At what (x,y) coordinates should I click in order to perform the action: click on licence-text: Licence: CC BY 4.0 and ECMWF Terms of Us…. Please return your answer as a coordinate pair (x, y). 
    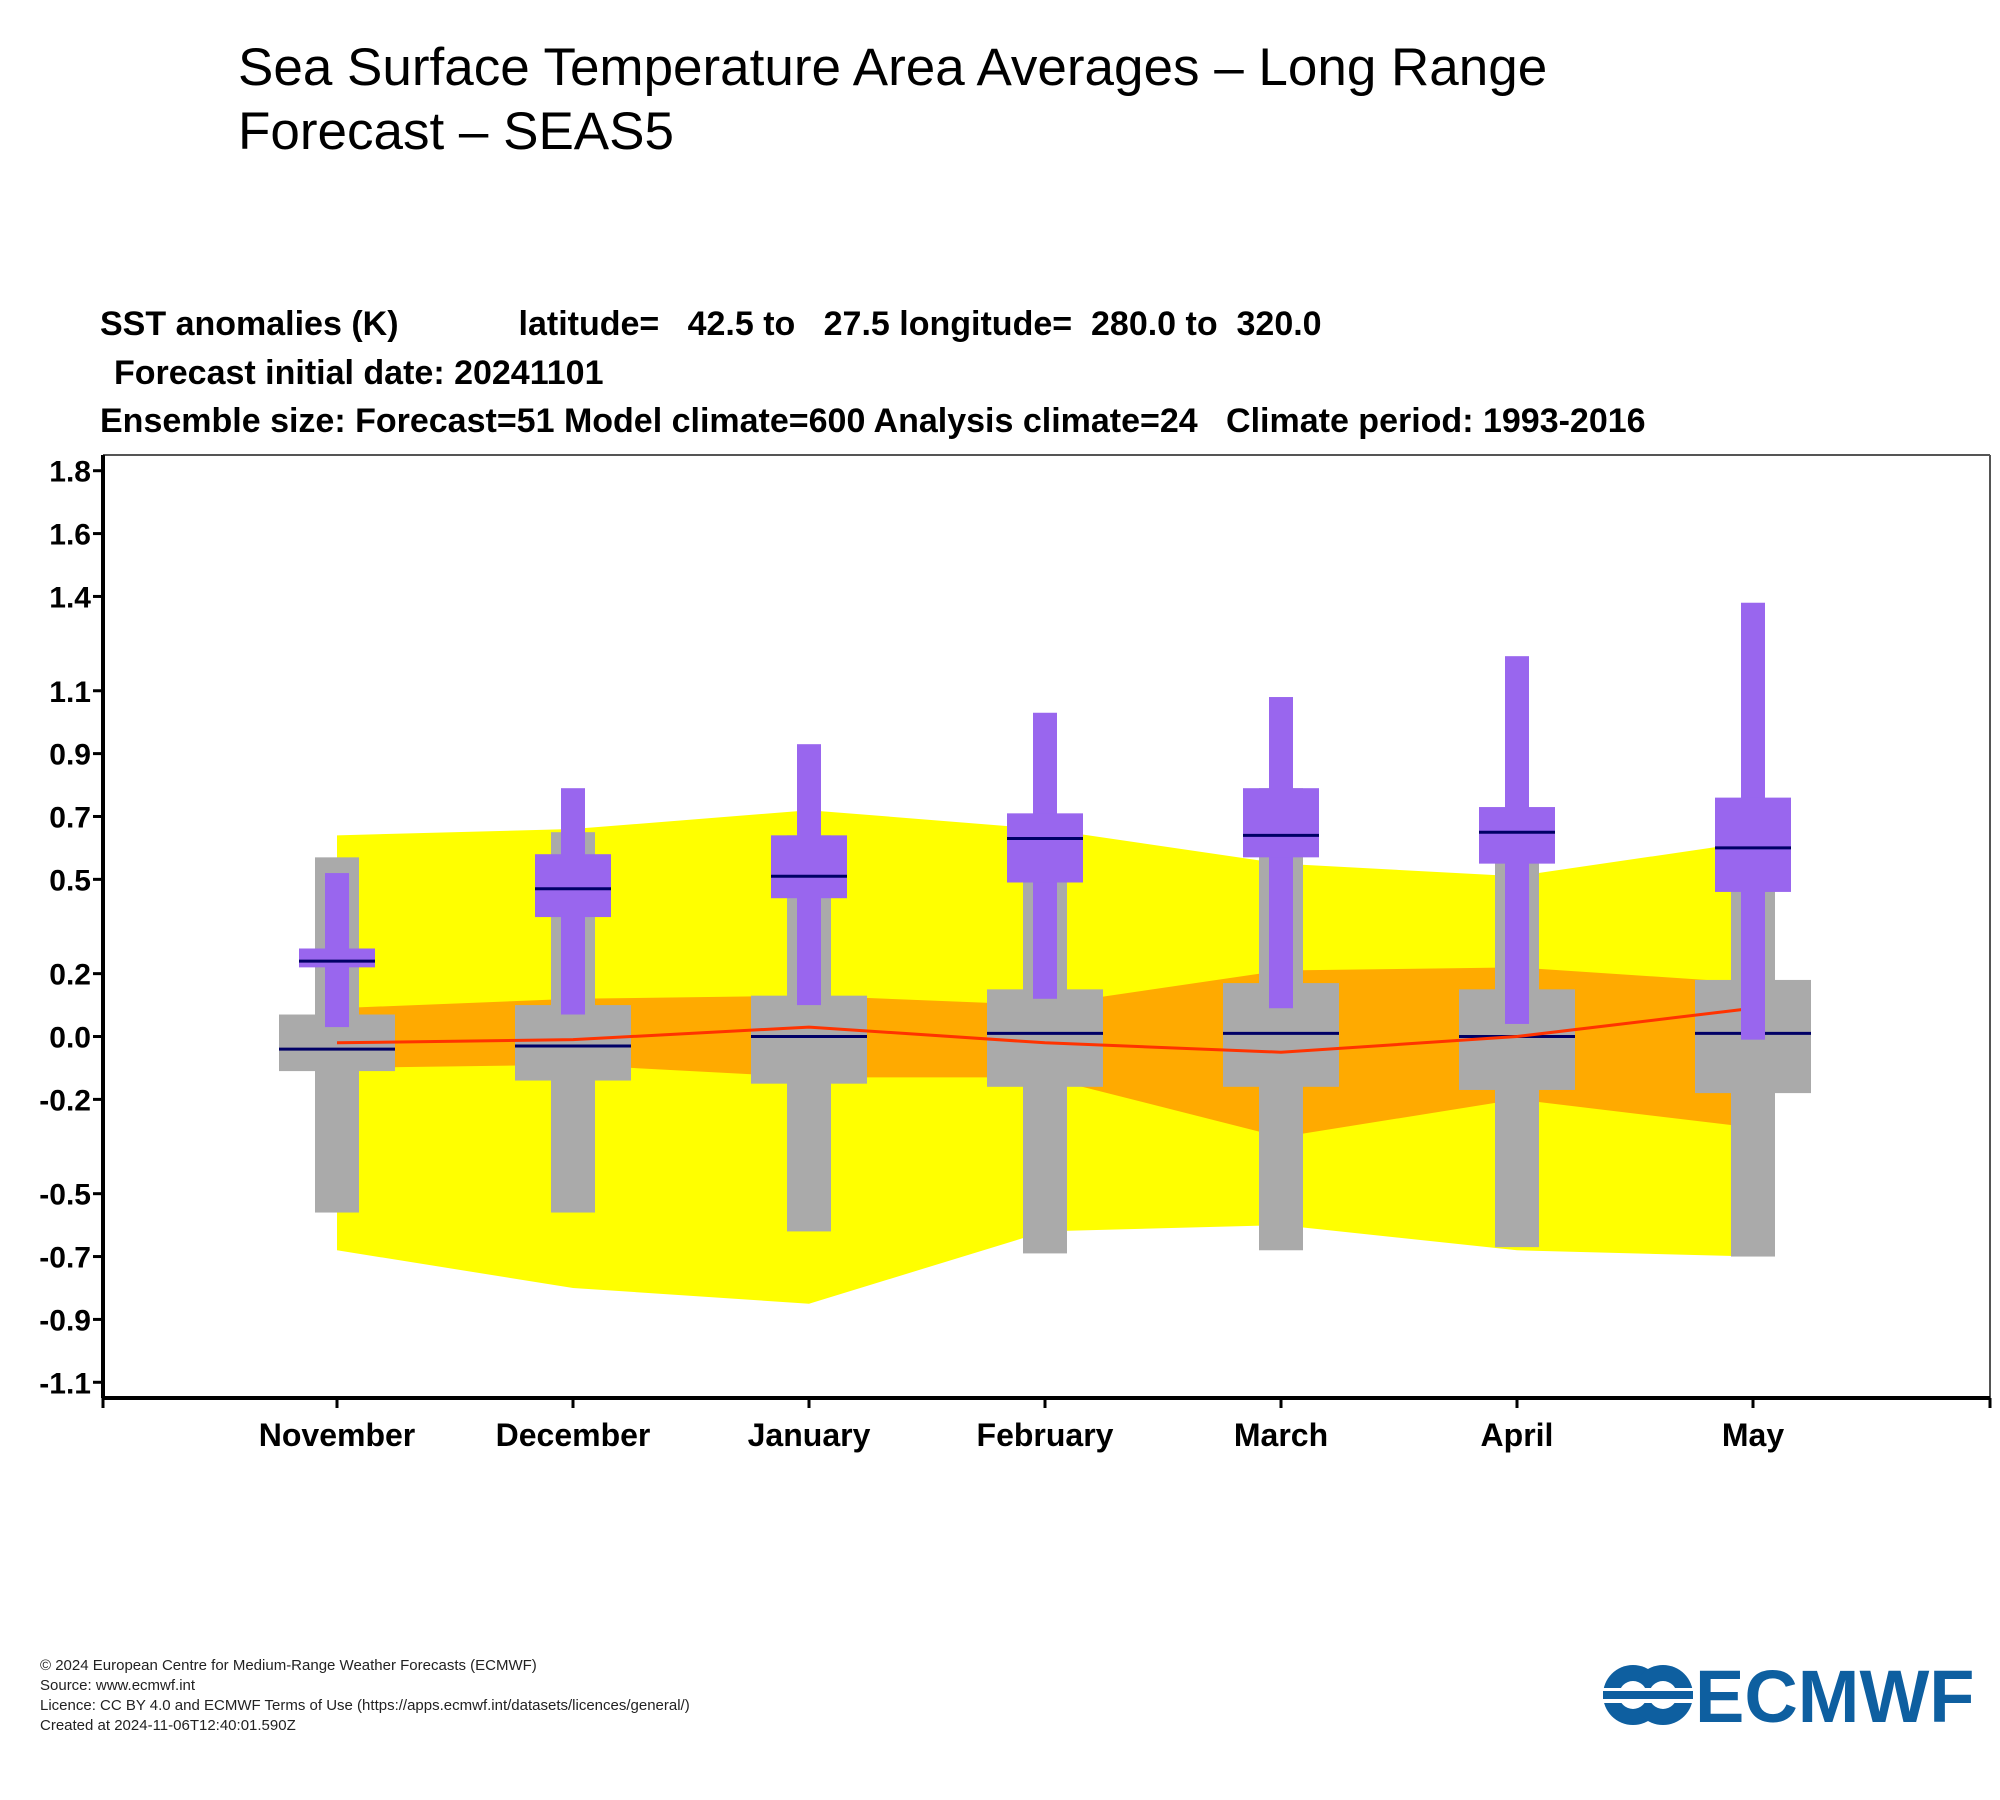
    Looking at the image, I should click on (365, 1705).